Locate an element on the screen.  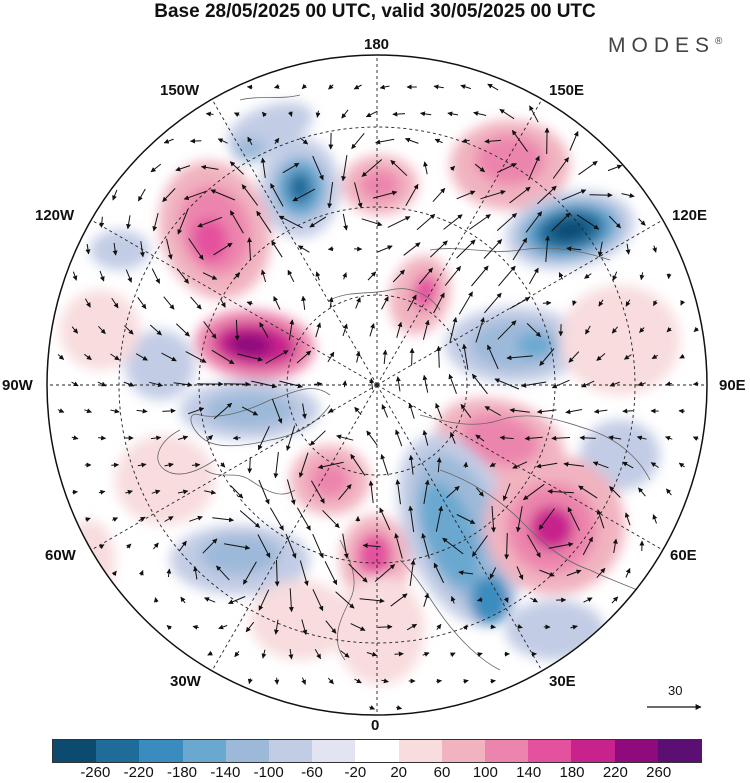
colorbar-tick-label: 180 is located at coordinates (572, 772).